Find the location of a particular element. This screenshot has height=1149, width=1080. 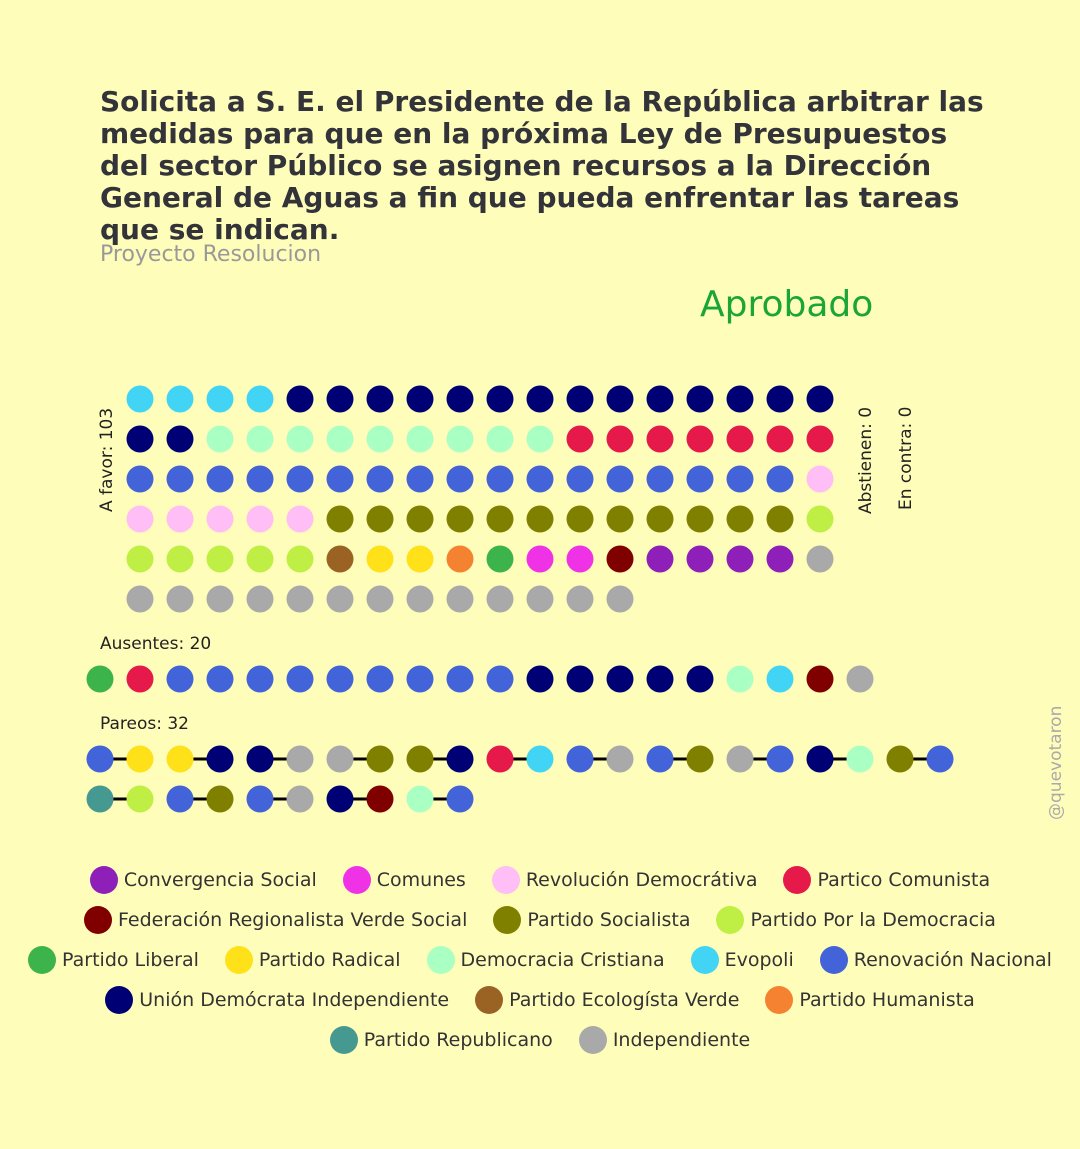

legend-item: Partido Ecologísta Verde is located at coordinates (607, 1000).